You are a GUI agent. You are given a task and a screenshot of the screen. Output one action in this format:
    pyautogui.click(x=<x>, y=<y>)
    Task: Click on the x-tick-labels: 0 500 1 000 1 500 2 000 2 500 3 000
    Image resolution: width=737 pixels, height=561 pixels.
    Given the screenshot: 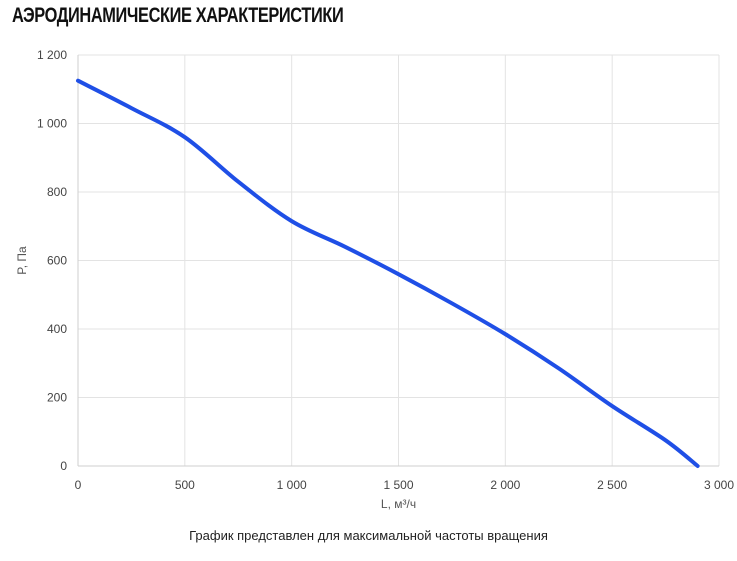 What is the action you would take?
    pyautogui.click(x=405, y=485)
    